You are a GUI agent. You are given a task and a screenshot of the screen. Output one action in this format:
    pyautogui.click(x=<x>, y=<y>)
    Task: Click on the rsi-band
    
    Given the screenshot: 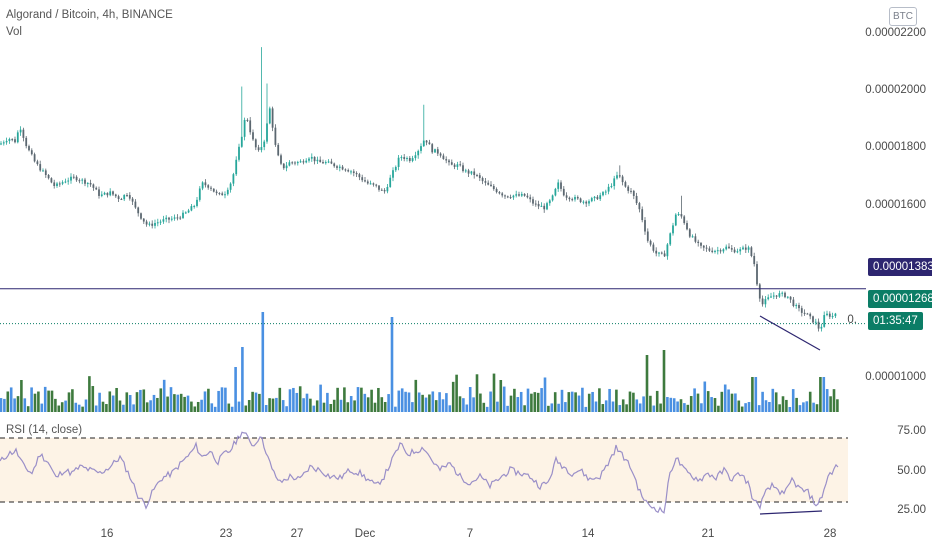 What is the action you would take?
    pyautogui.click(x=424, y=470)
    